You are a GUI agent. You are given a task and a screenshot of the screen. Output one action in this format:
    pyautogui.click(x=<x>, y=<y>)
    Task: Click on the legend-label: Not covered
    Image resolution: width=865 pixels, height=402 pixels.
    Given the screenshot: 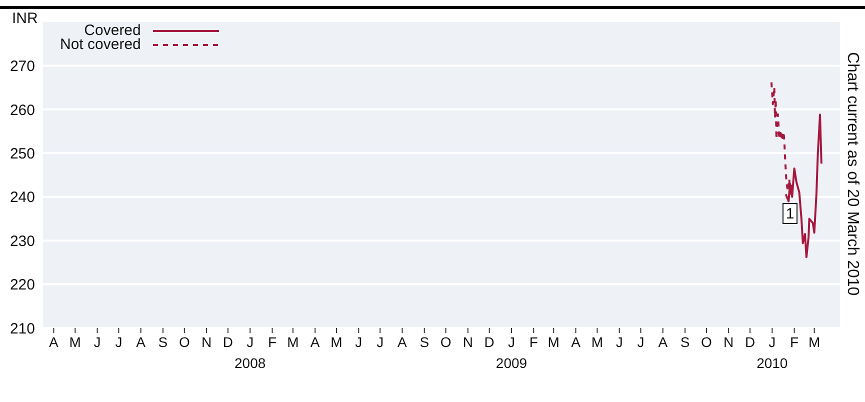 What is the action you would take?
    pyautogui.click(x=100, y=44)
    